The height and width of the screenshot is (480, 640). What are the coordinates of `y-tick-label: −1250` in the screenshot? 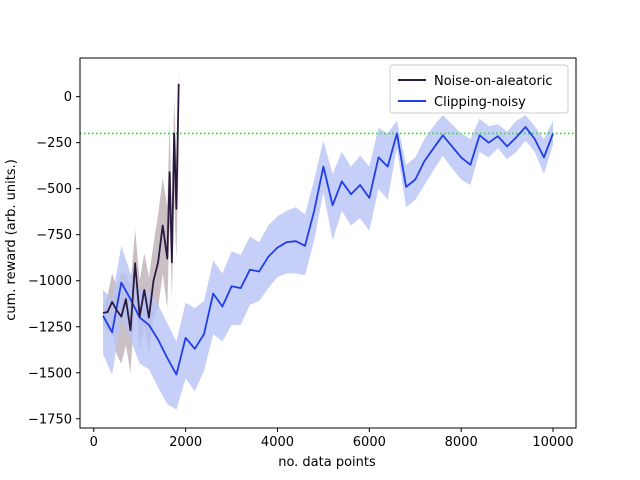 It's located at (50, 327).